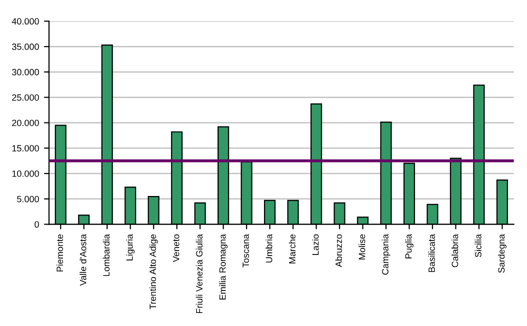 The width and height of the screenshot is (527, 326). What do you see at coordinates (25, 47) in the screenshot?
I see `y-tick-label: 35.000` at bounding box center [25, 47].